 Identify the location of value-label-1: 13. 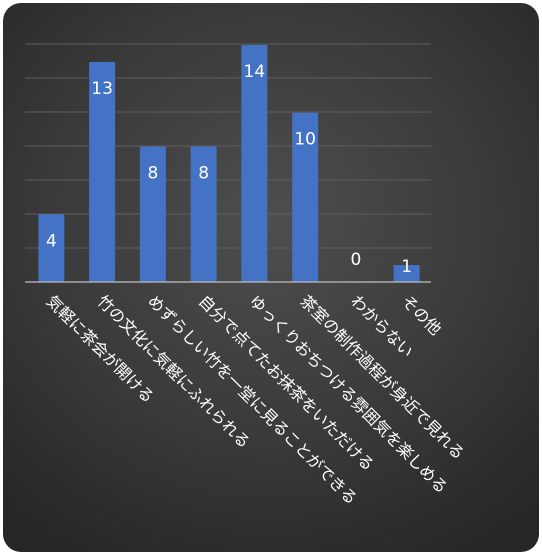
(102, 89).